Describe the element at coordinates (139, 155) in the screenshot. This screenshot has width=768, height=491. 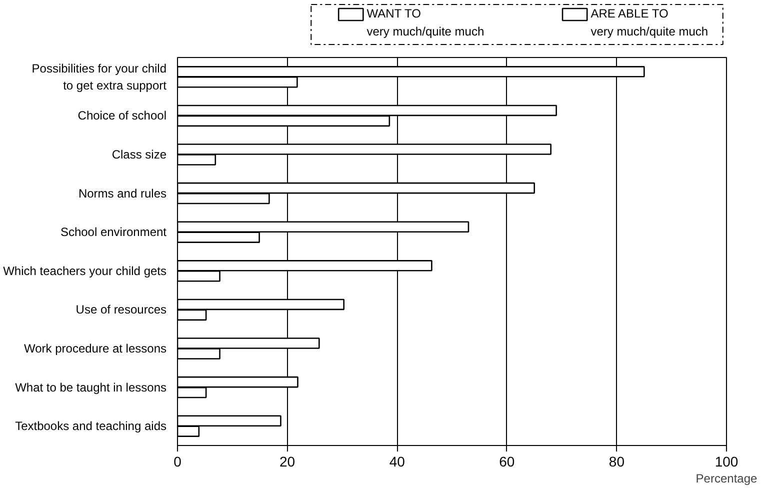
I see `y-tick-label: Class size` at that location.